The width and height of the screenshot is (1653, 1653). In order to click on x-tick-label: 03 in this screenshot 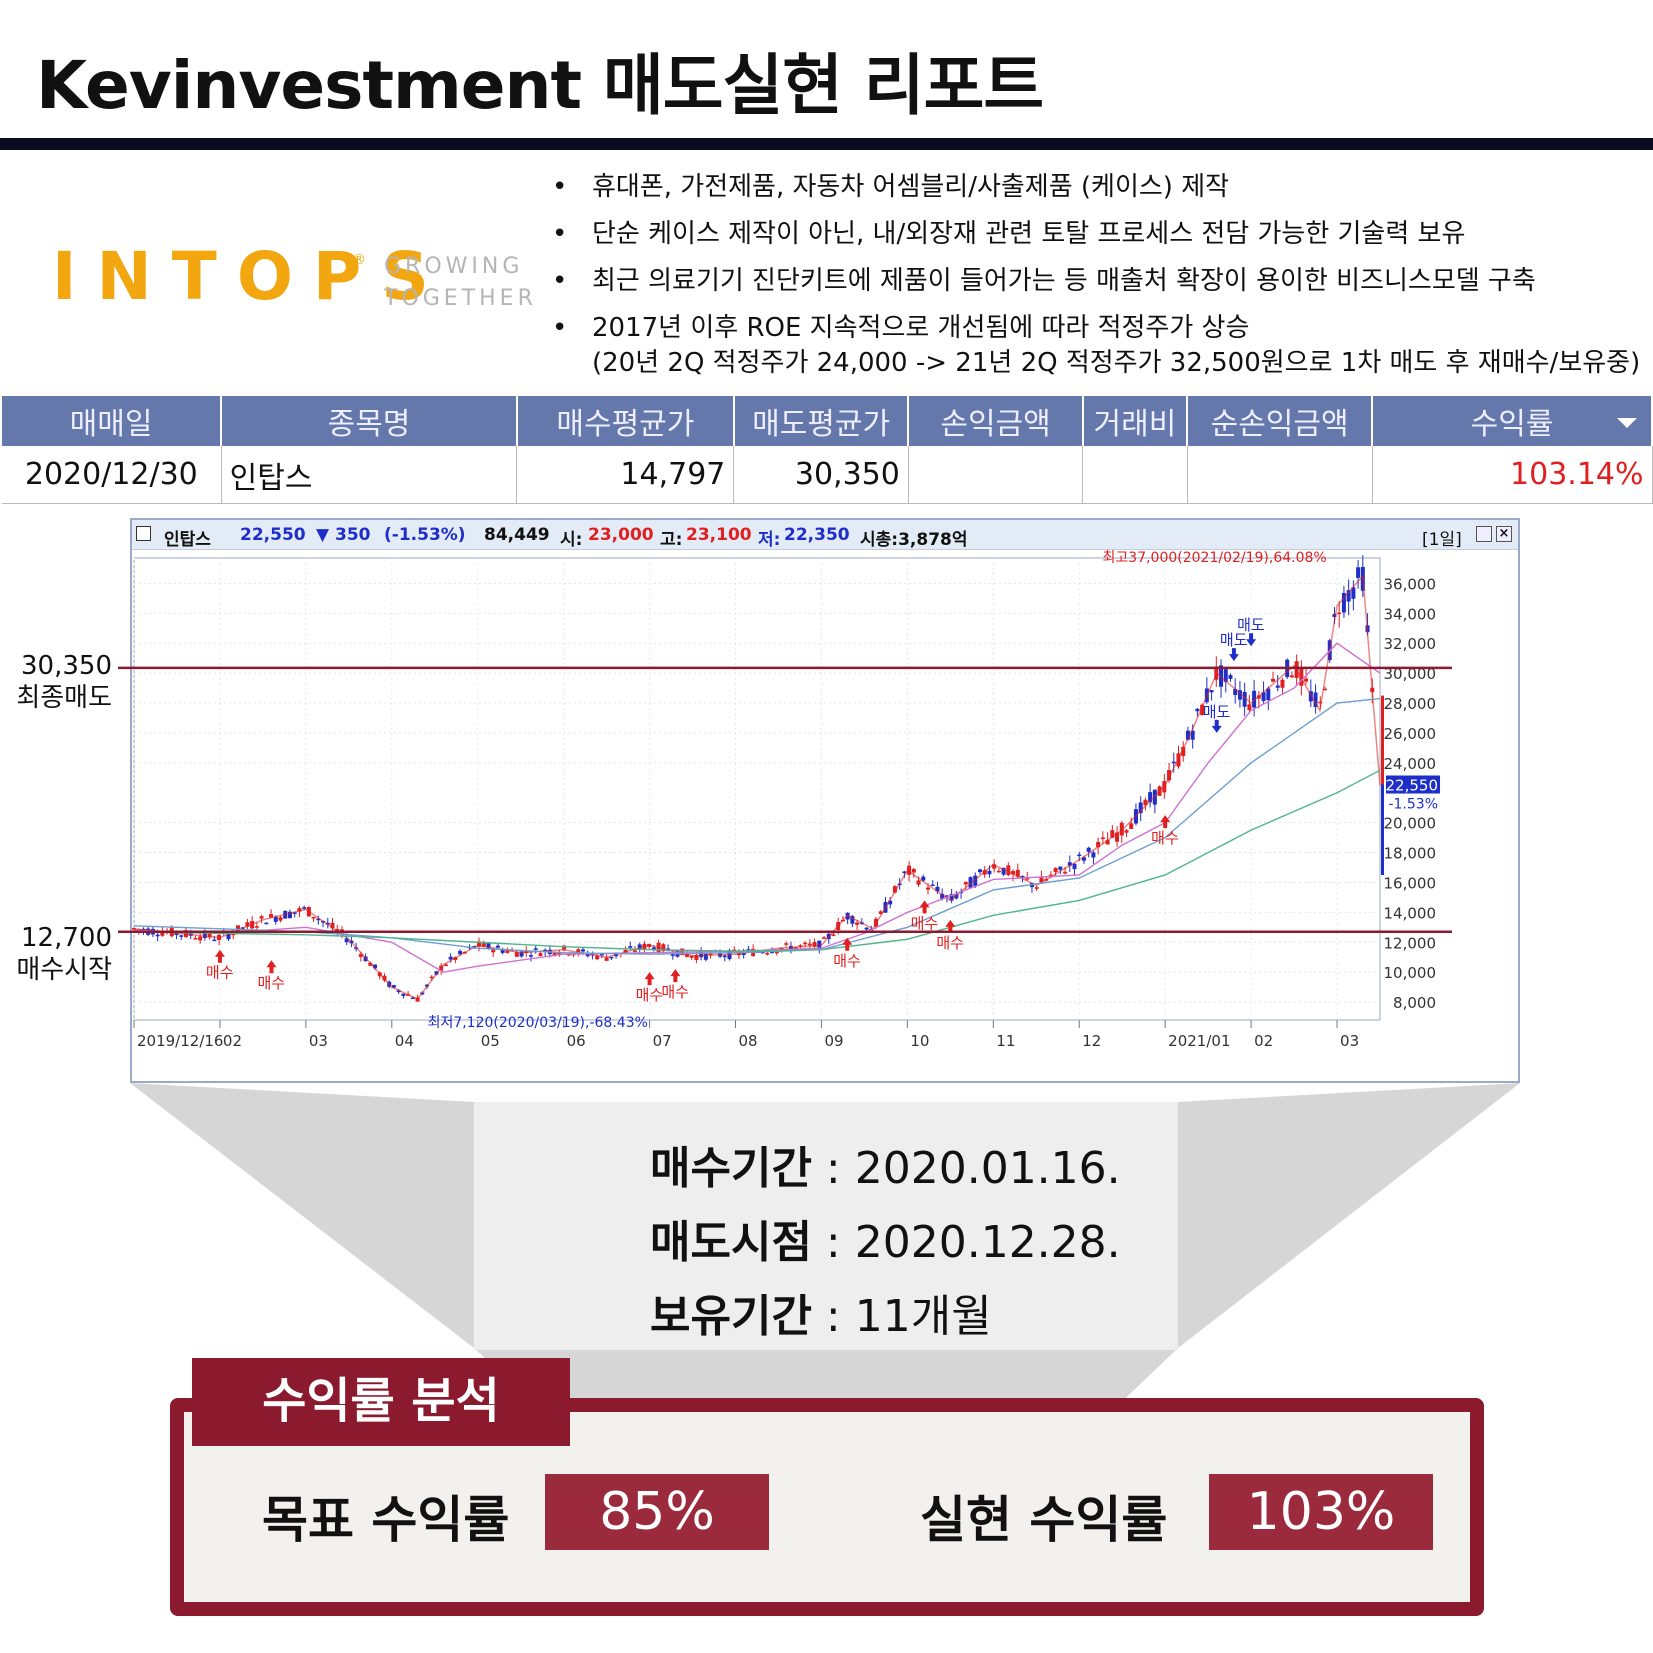, I will do `click(318, 1041)`.